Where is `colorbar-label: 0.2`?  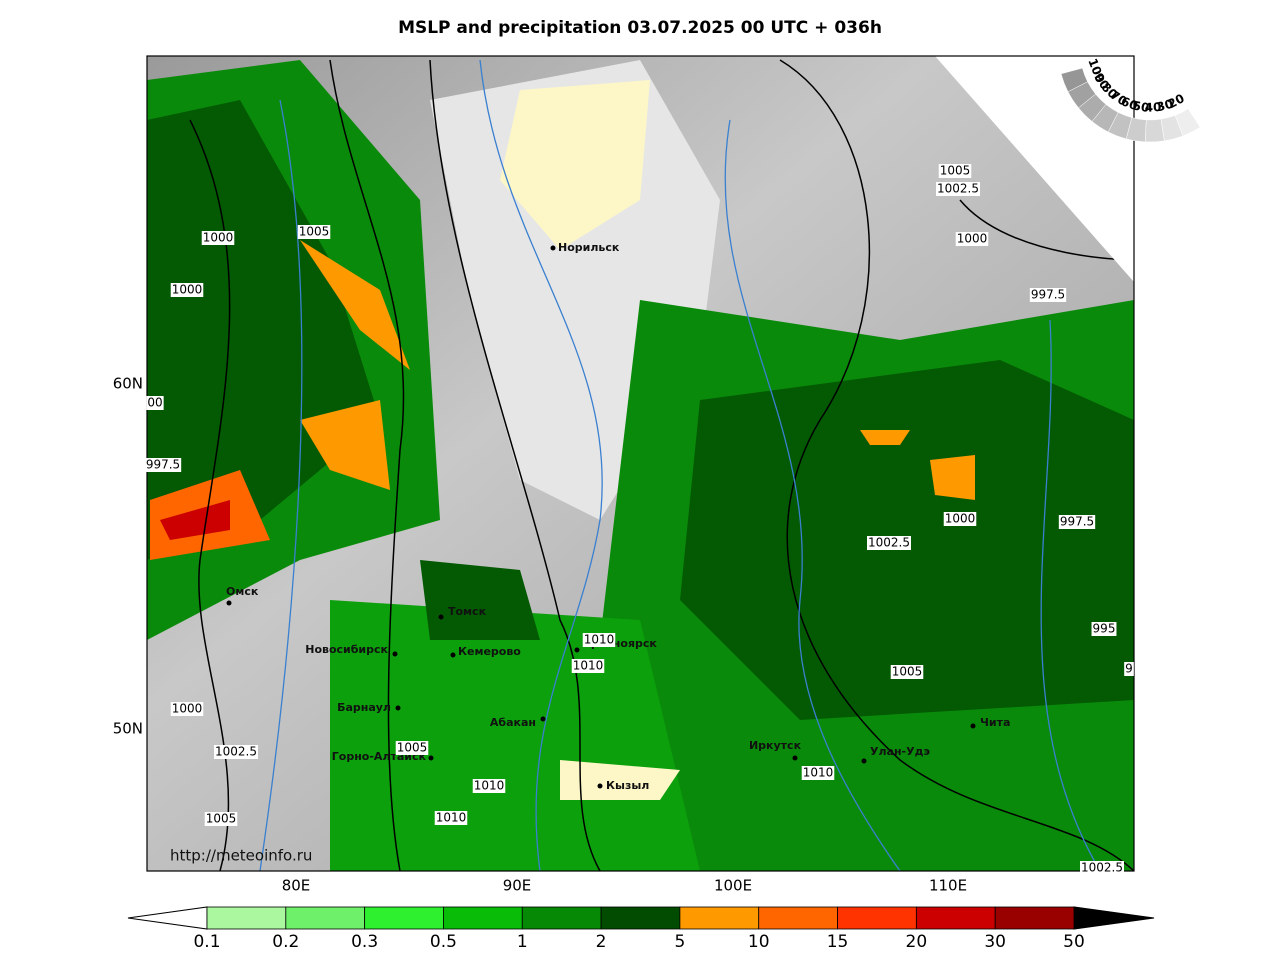 colorbar-label: 0.2 is located at coordinates (285, 942).